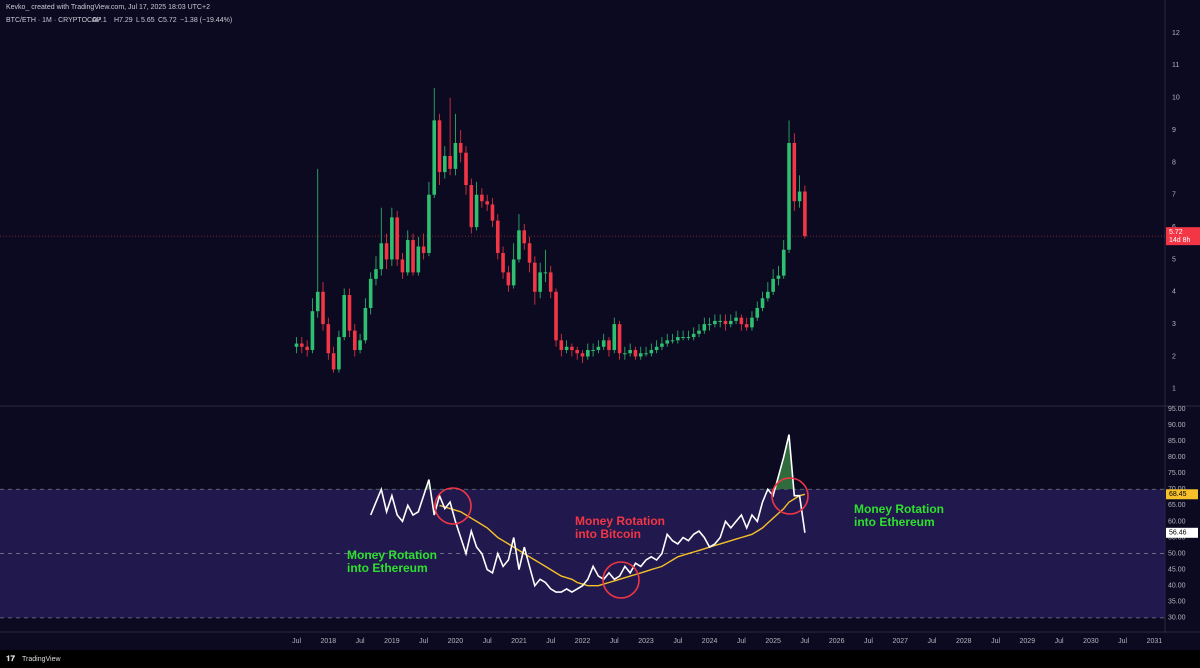 This screenshot has width=1200, height=668. What do you see at coordinates (1177, 602) in the screenshot?
I see `rsi-tick-label: 35.00` at bounding box center [1177, 602].